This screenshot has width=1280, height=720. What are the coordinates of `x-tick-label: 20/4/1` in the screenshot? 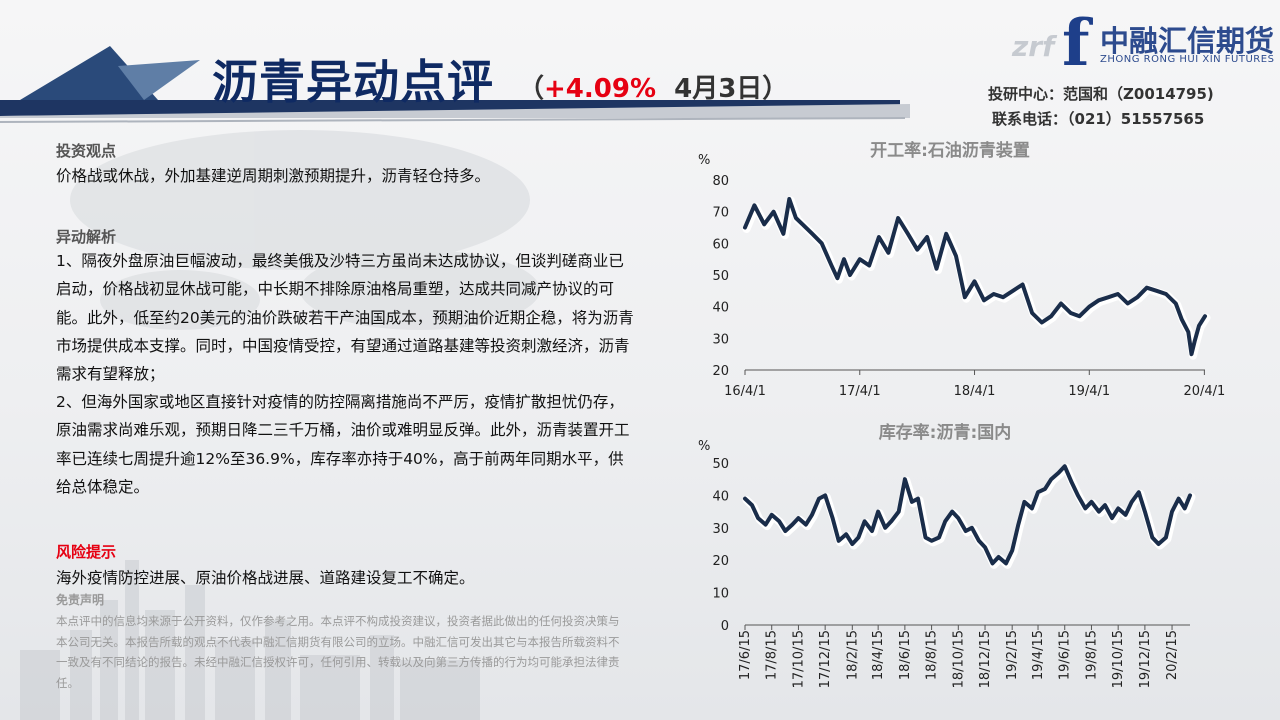 It's located at (1204, 391).